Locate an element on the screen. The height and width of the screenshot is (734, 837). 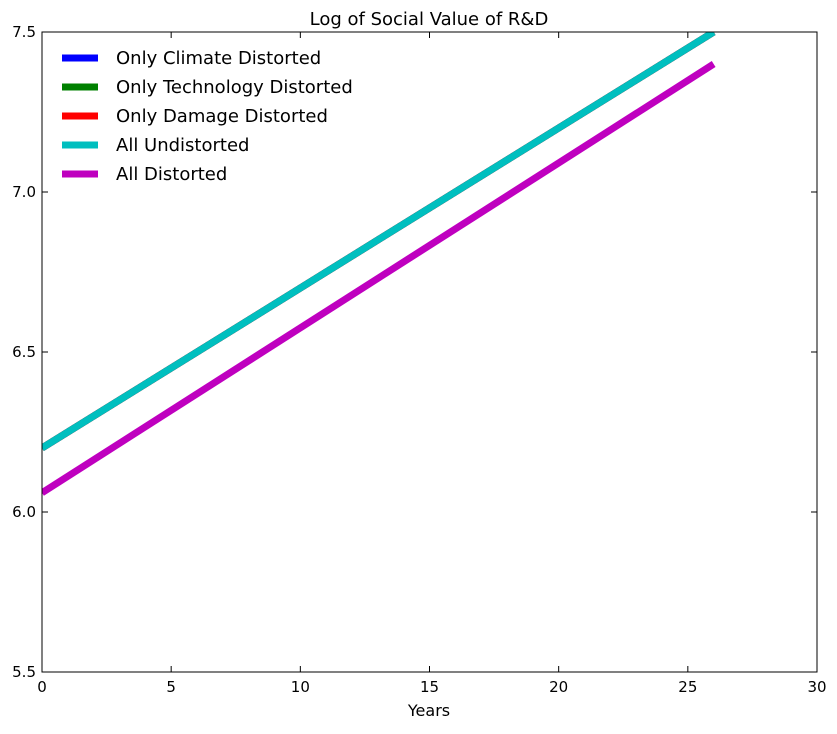
chart-title: Log of Social Value of R&D is located at coordinates (429, 19).